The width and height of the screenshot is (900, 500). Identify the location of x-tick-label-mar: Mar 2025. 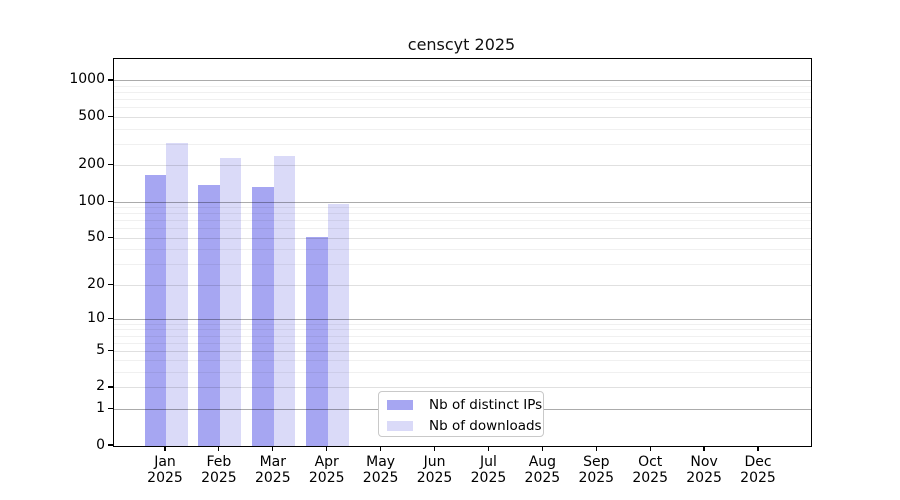
(272, 470).